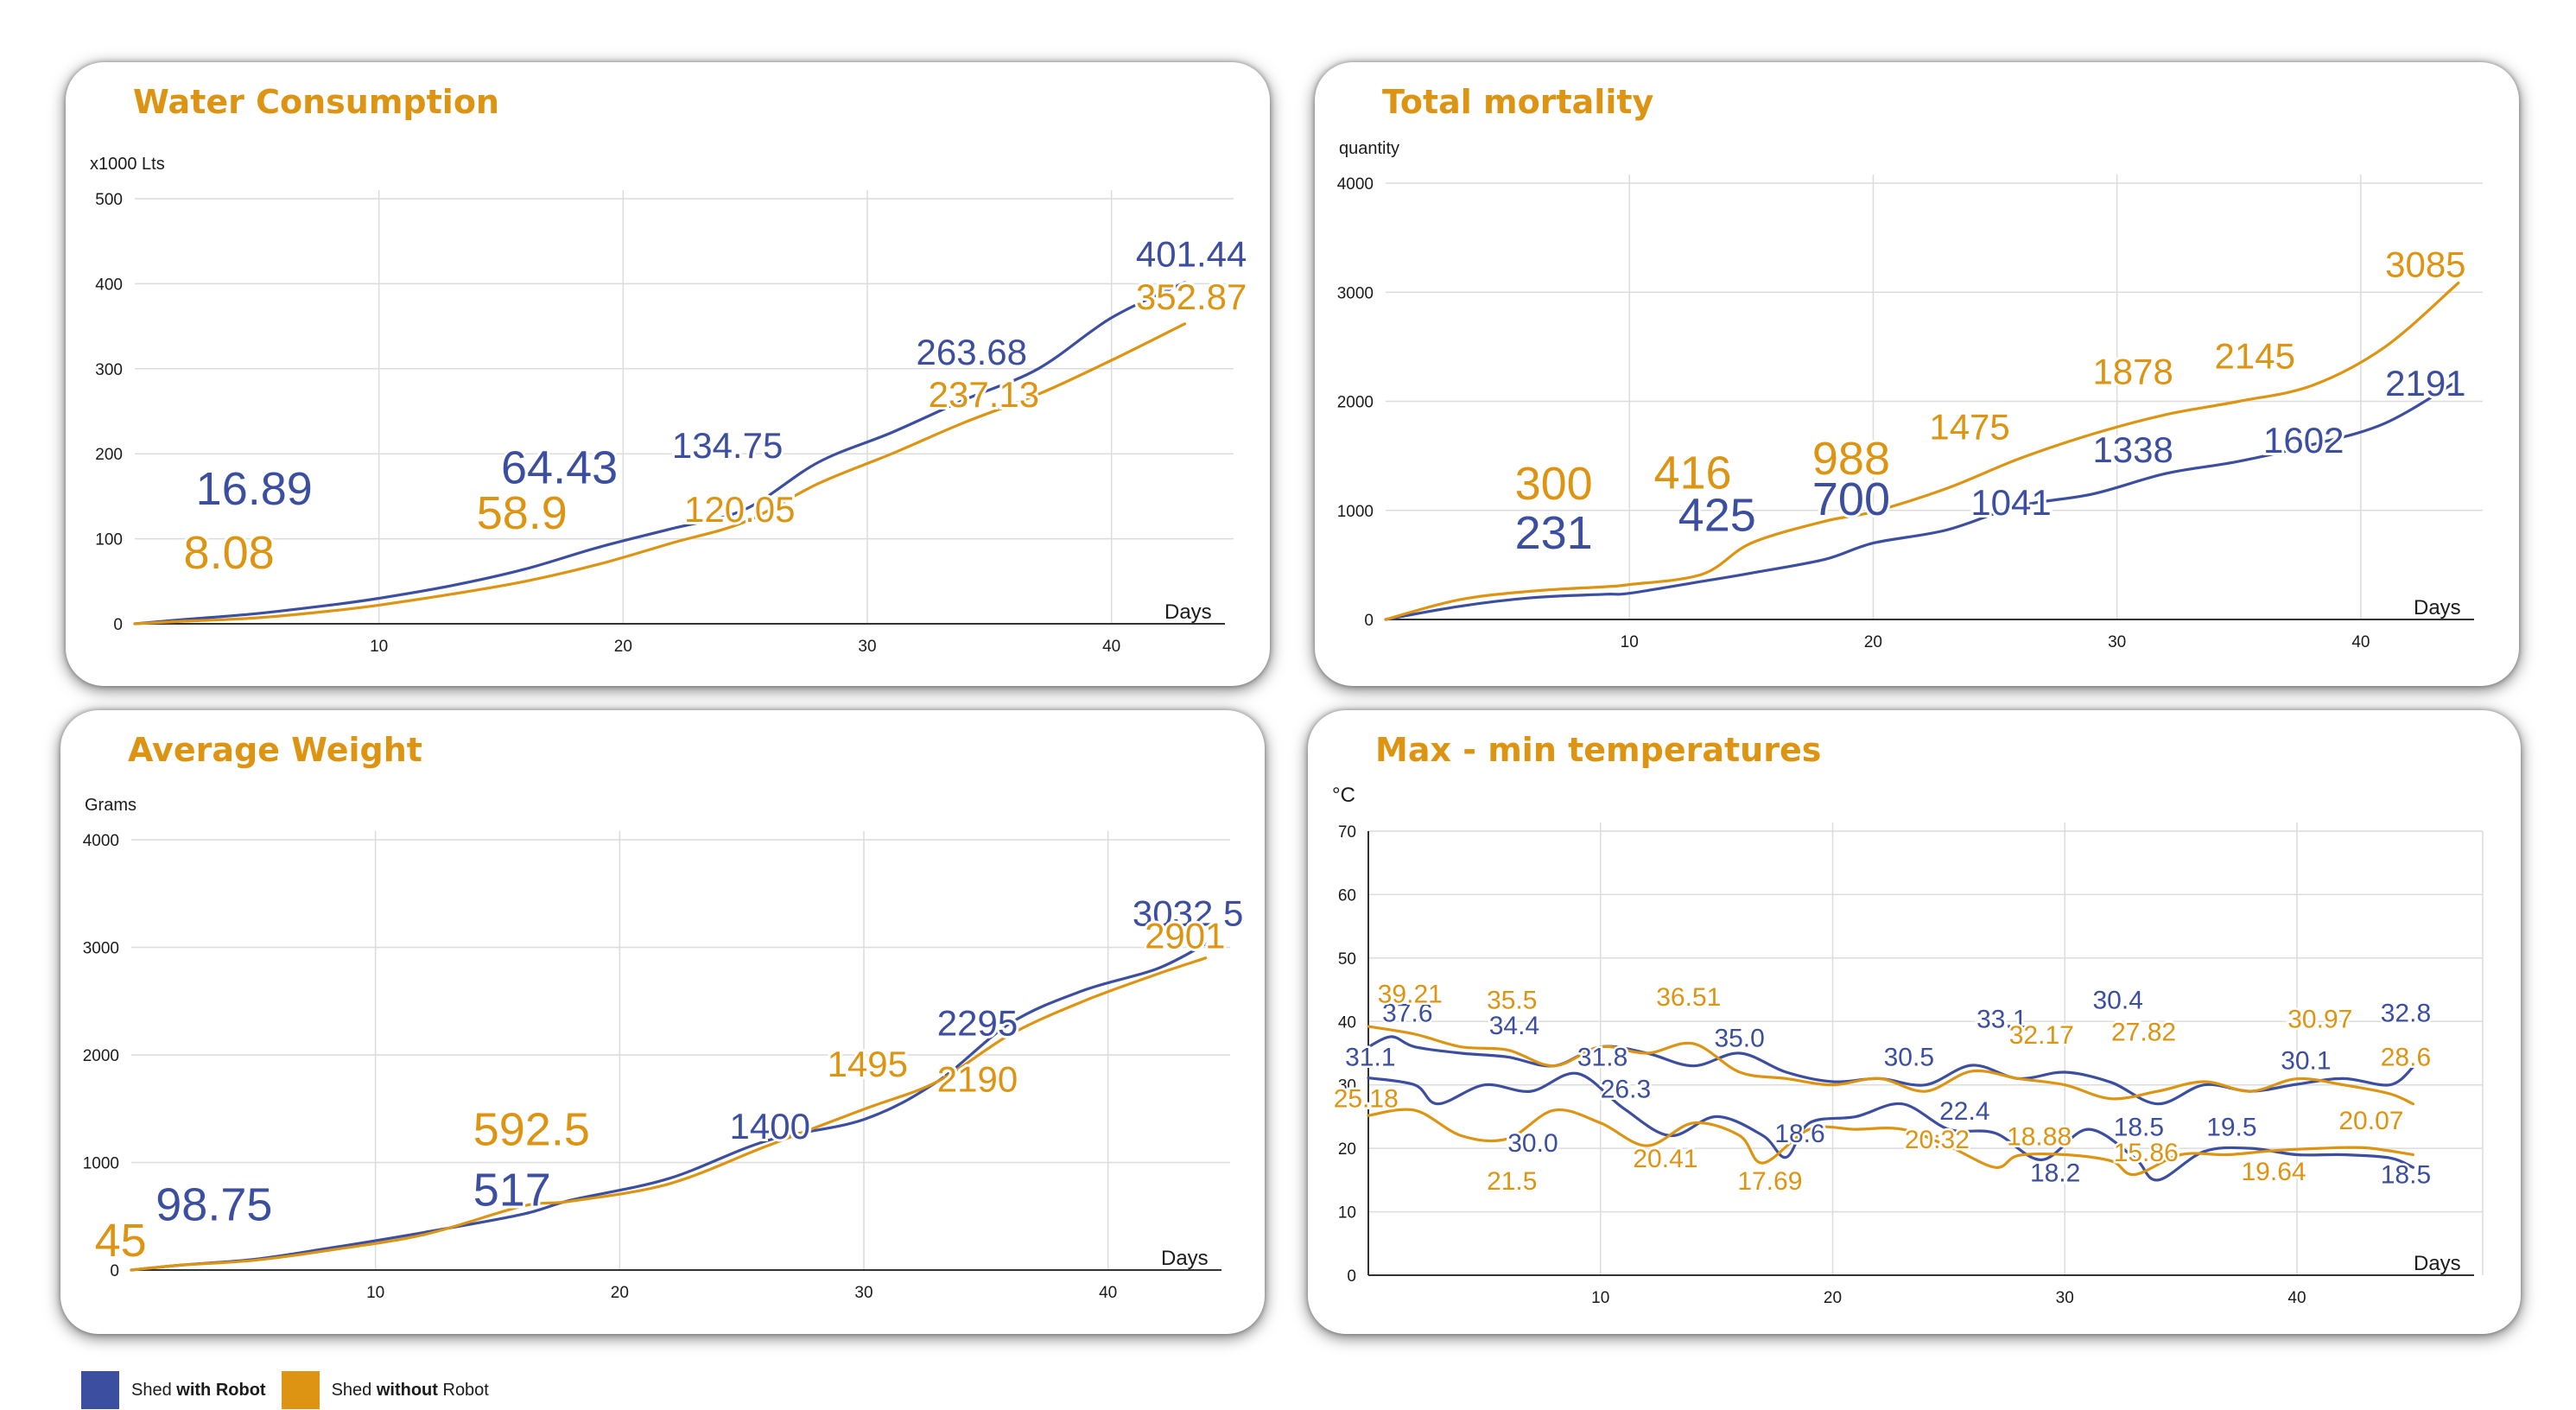 The width and height of the screenshot is (2576, 1410). I want to click on data-label-noRobot: 20.41, so click(1665, 1159).